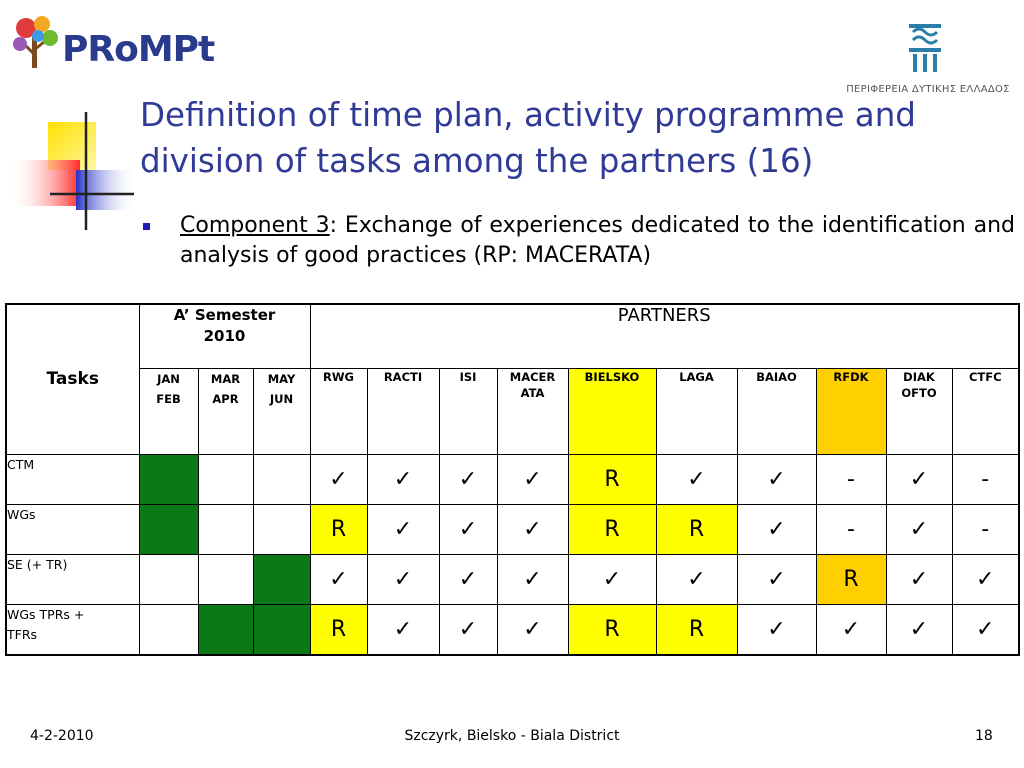 This screenshot has height=768, width=1024. What do you see at coordinates (468, 376) in the screenshot?
I see `partner-line-1: ISI` at bounding box center [468, 376].